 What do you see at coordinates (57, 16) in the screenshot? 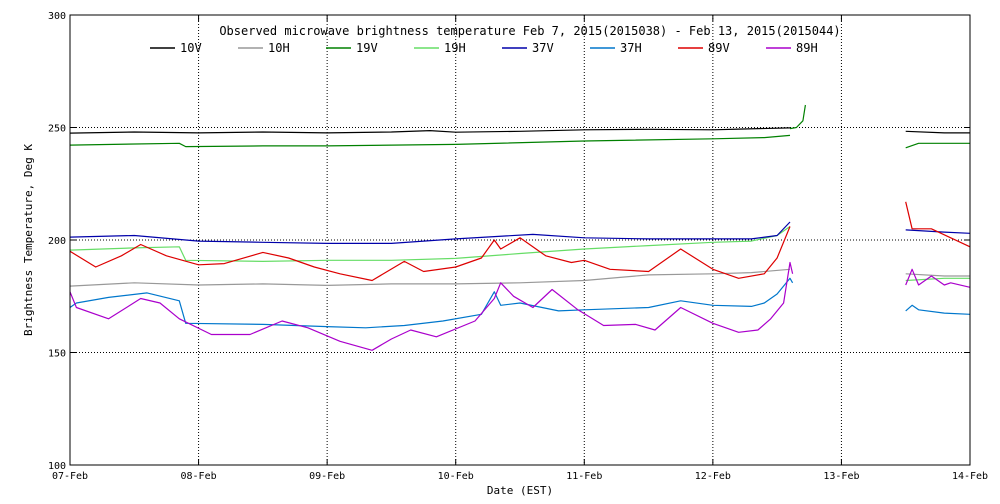
I see `y-tick-label: 300` at bounding box center [57, 16].